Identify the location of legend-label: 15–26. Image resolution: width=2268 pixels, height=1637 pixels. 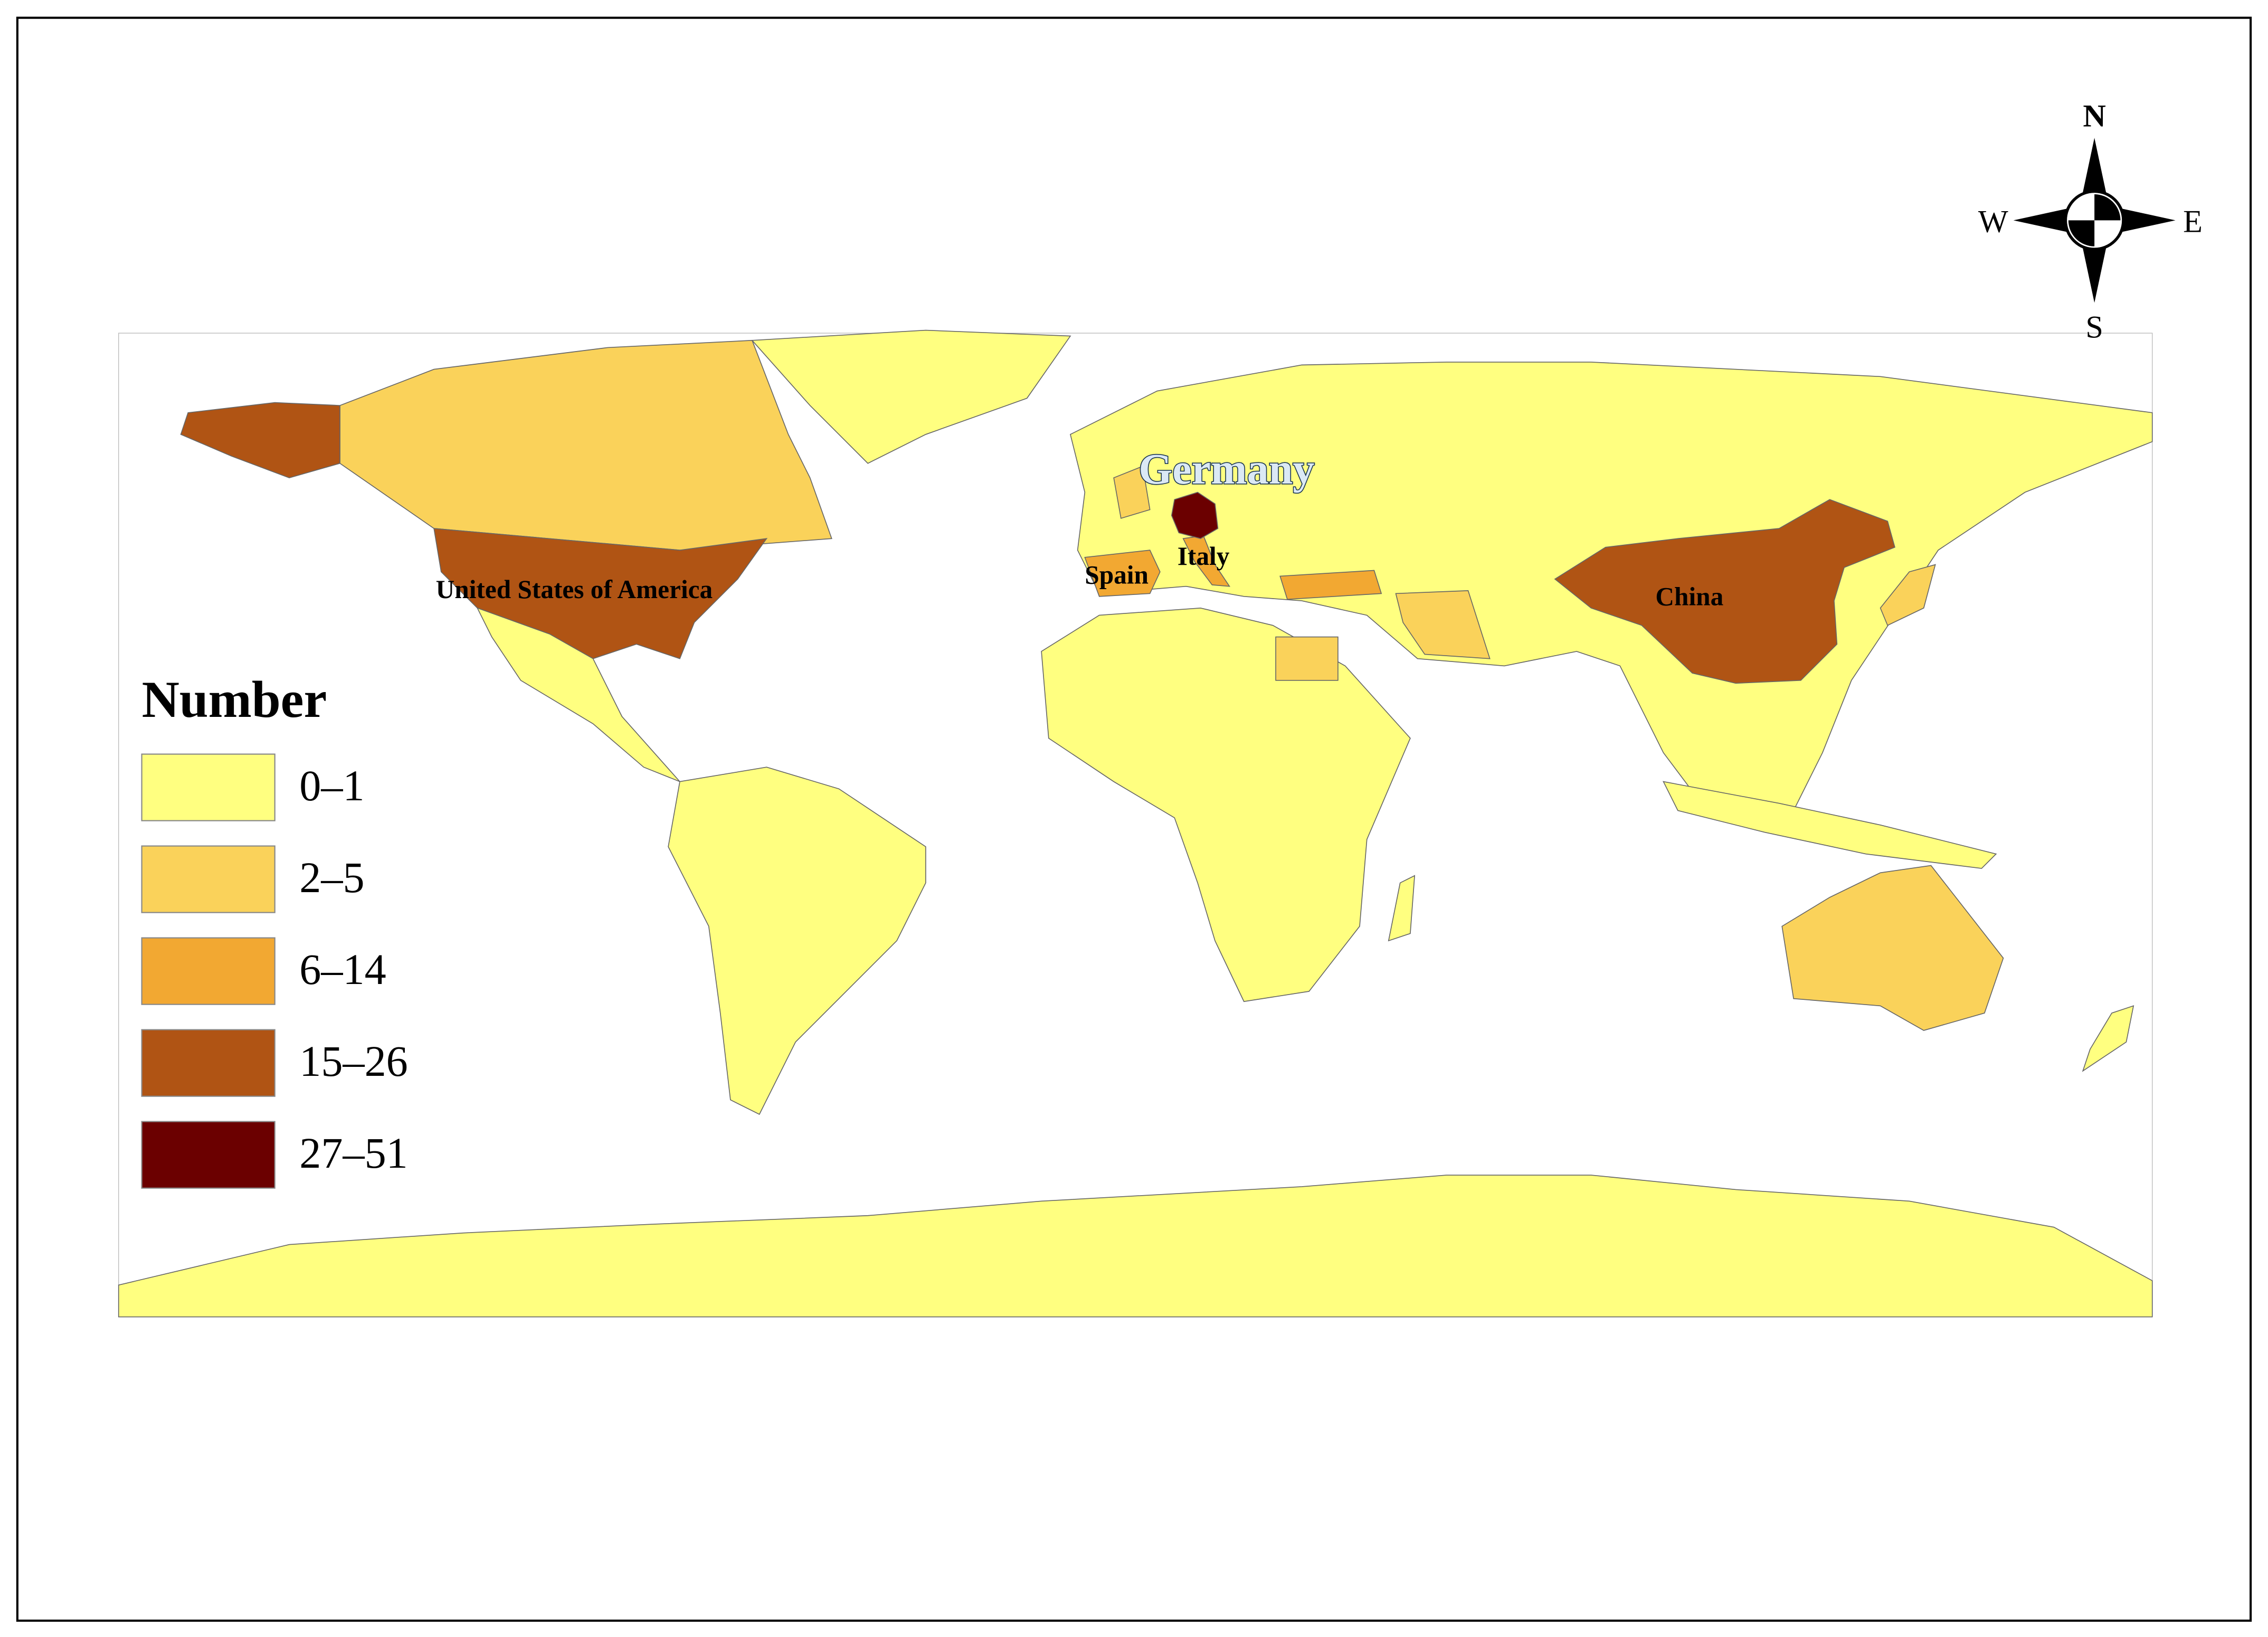
(353, 1061).